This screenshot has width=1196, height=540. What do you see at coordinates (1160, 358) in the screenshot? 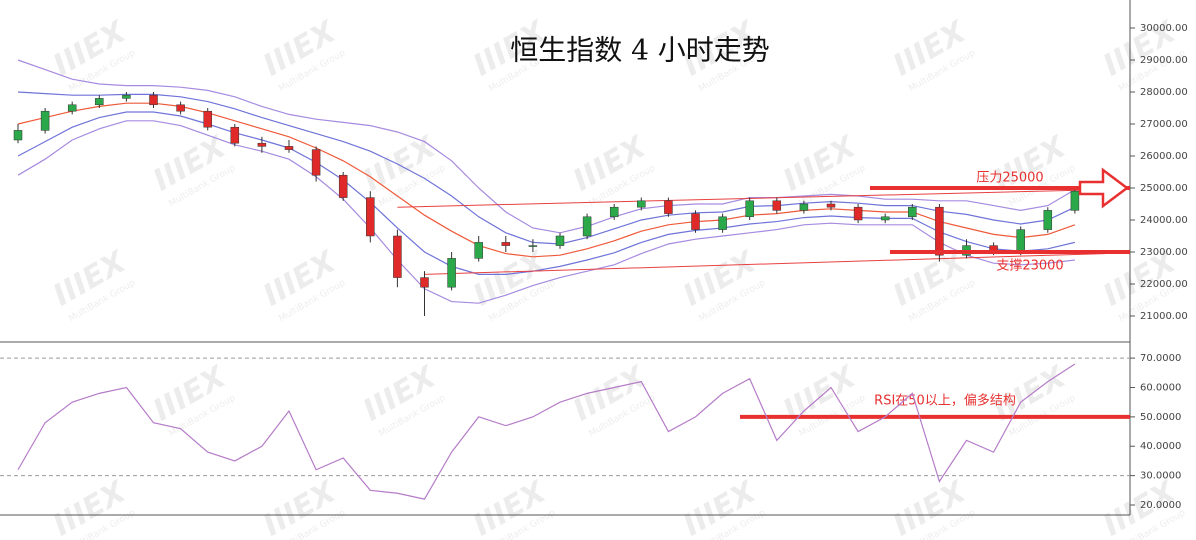
I see `y-tick-label: 70.0000` at bounding box center [1160, 358].